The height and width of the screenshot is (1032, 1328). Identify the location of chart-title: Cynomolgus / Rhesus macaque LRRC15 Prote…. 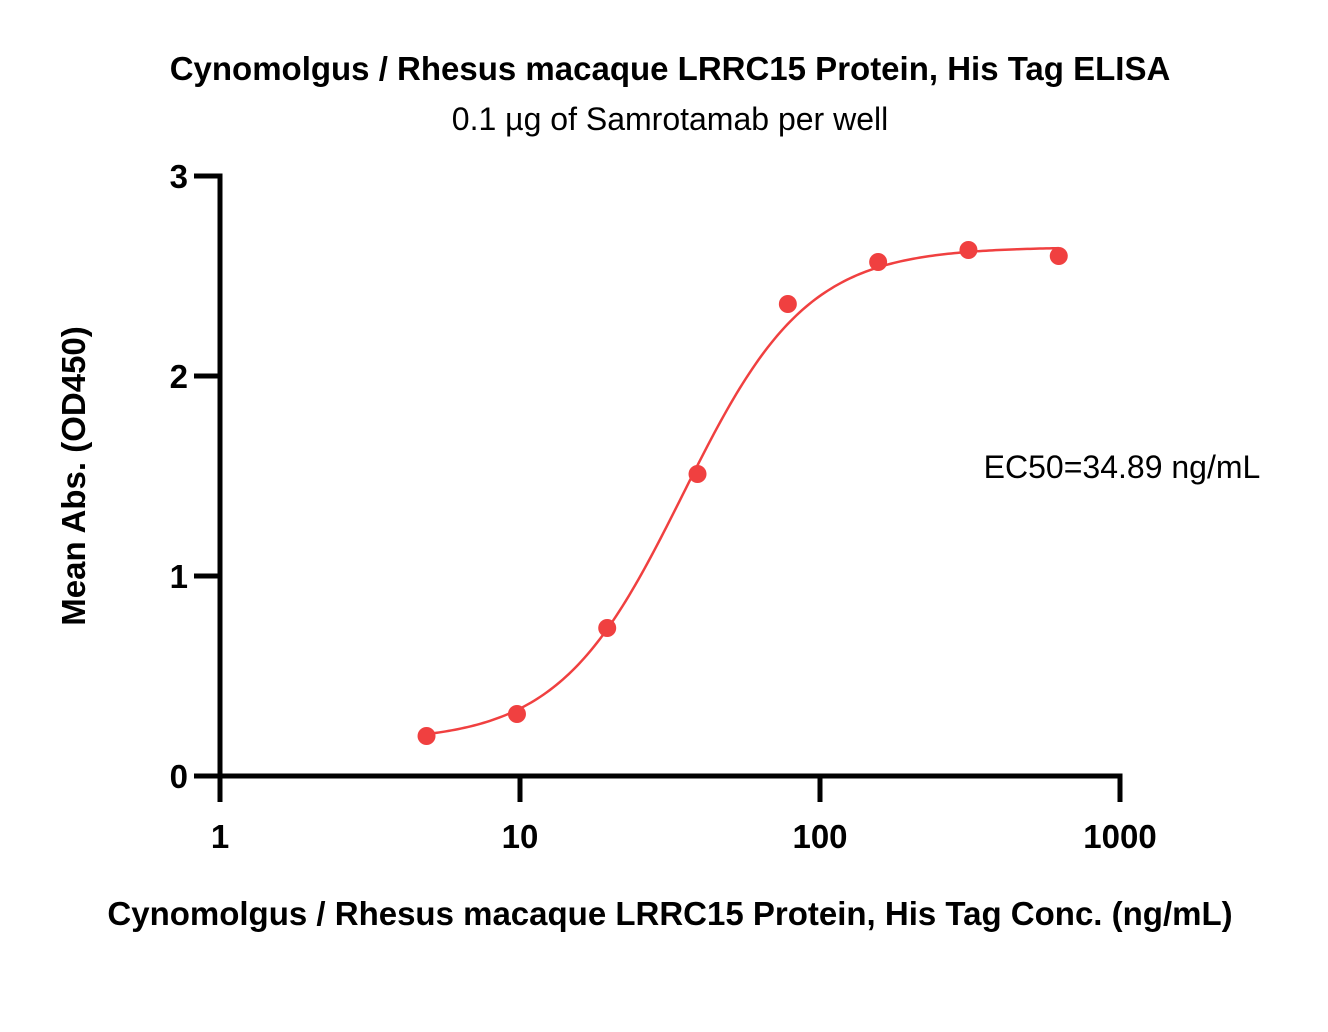
(670, 68).